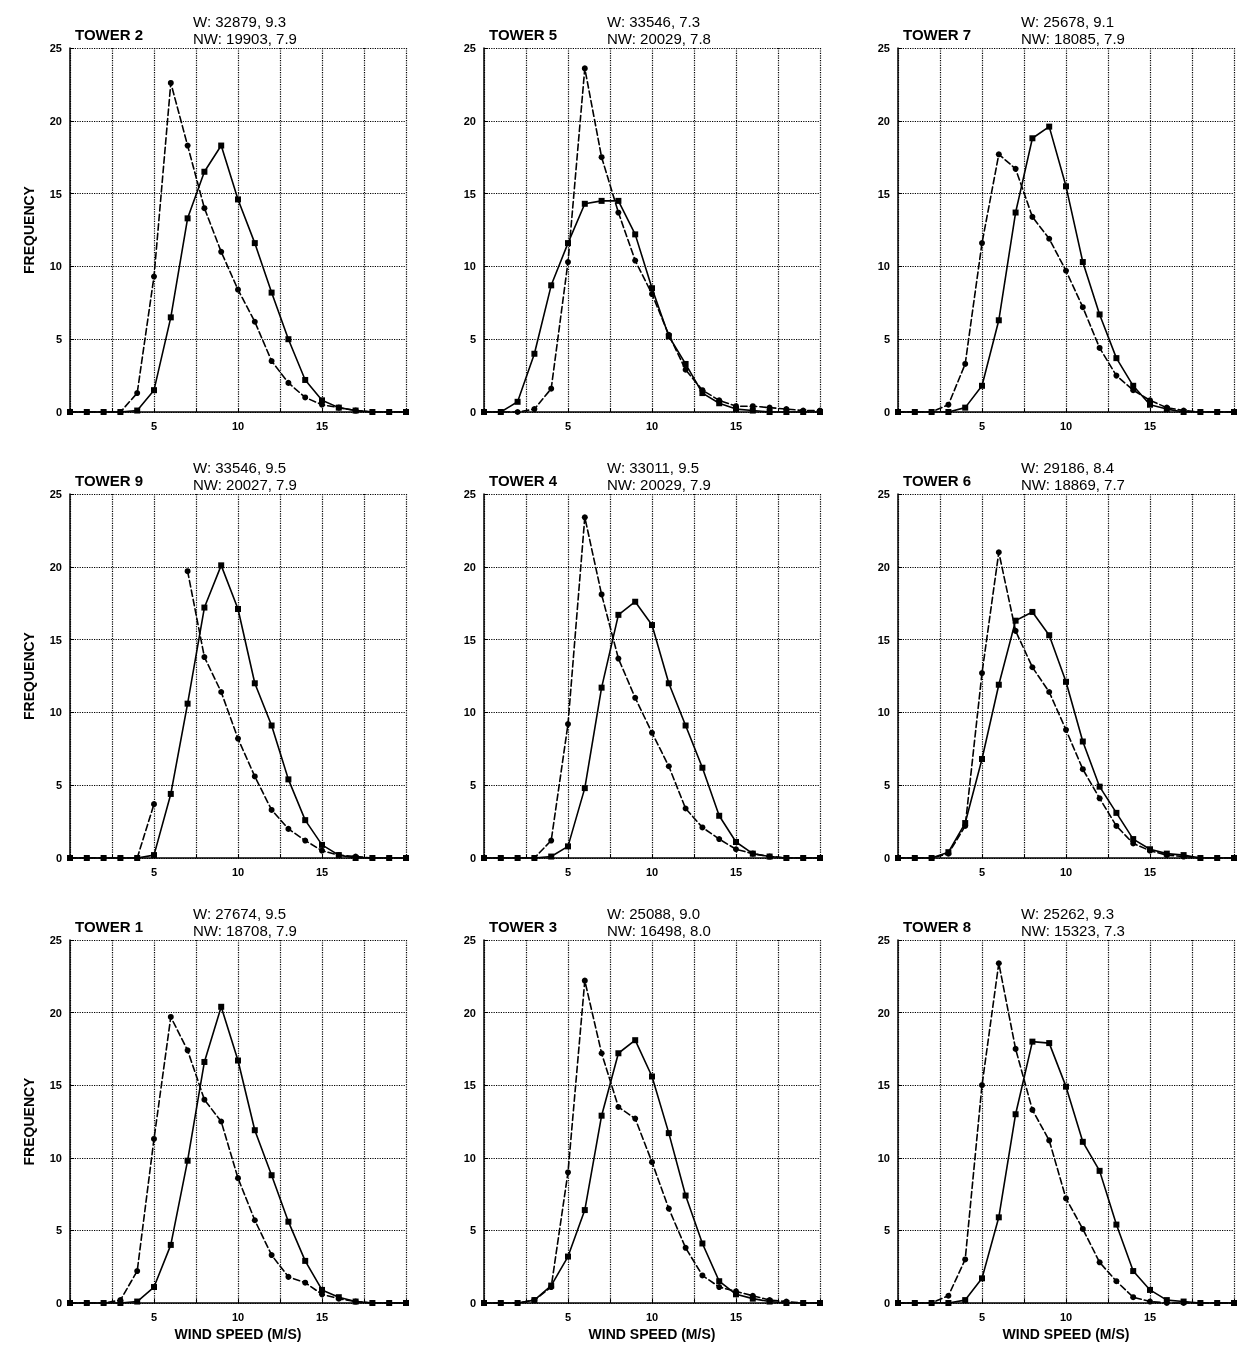  Describe the element at coordinates (109, 926) in the screenshot. I see `chart-title: TOWER 1` at that location.